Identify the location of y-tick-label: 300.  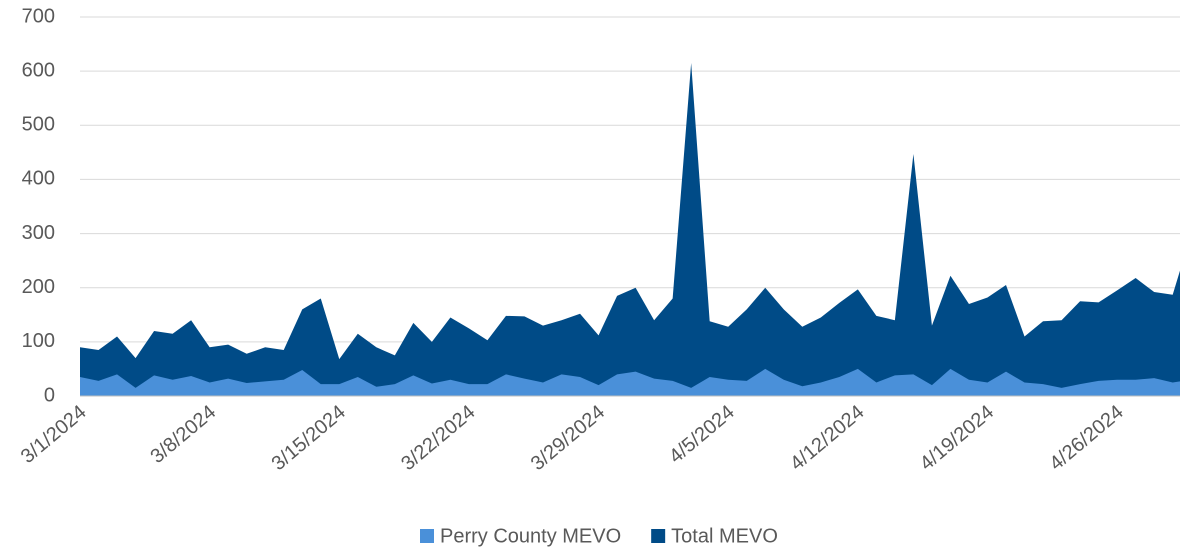
(38, 233).